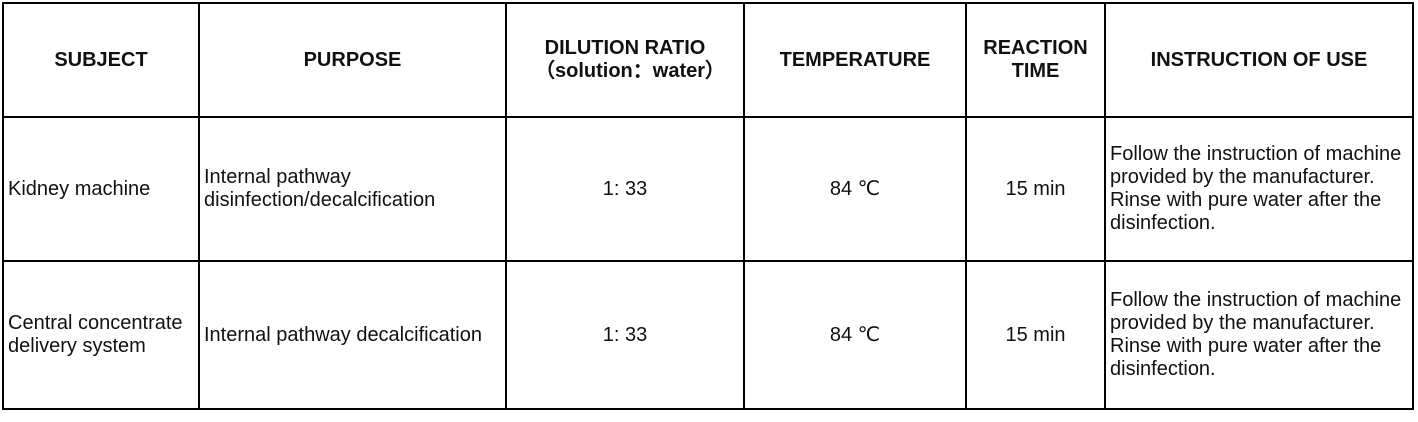 The height and width of the screenshot is (422, 1418). I want to click on table-cell: Kidney machine, so click(101, 189).